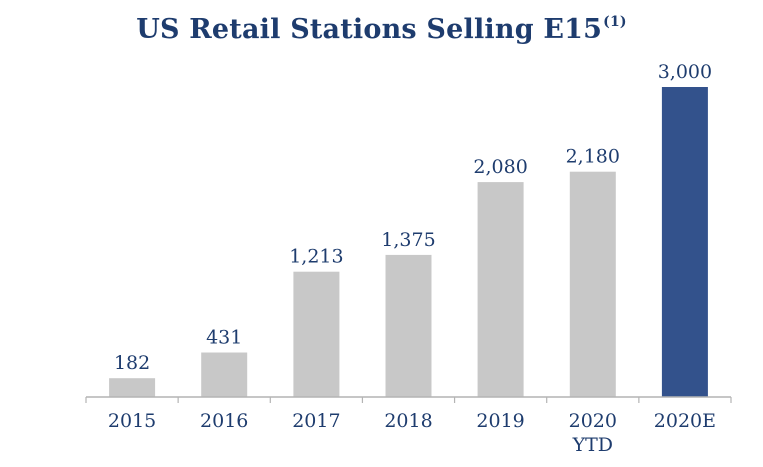 The width and height of the screenshot is (763, 467). What do you see at coordinates (592, 284) in the screenshot?
I see `bar-2020-ytd` at bounding box center [592, 284].